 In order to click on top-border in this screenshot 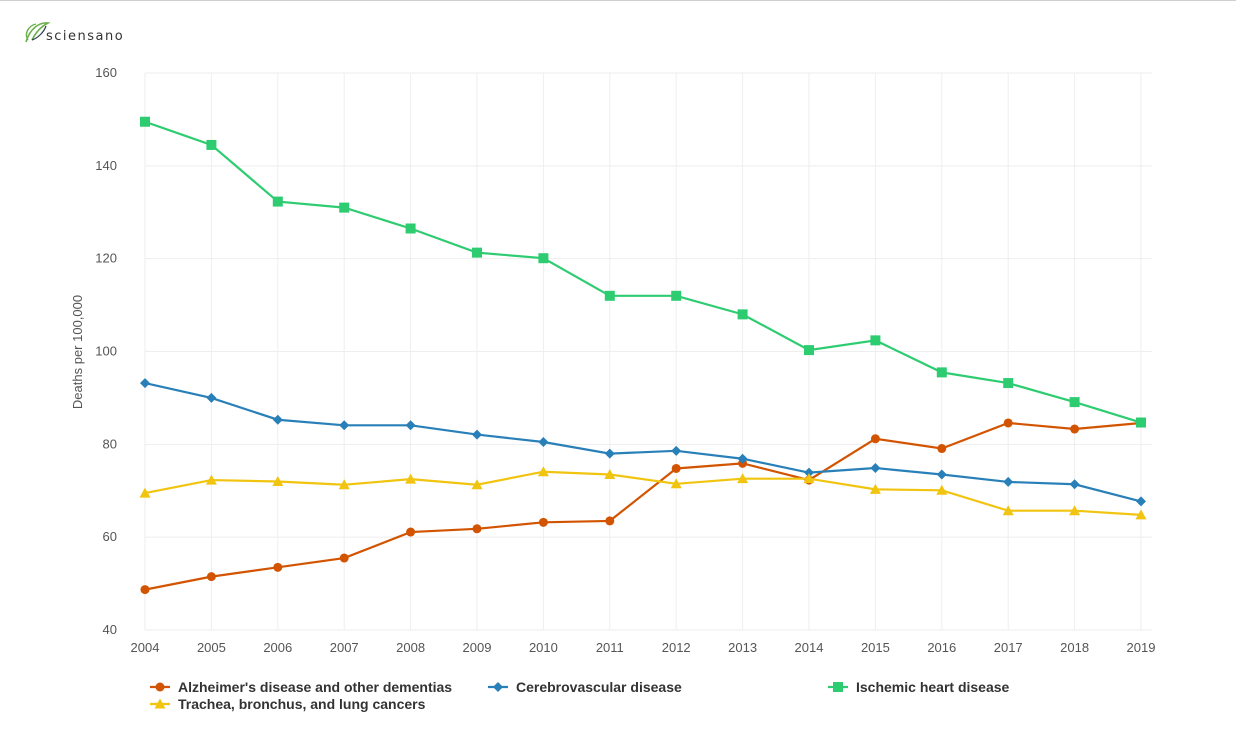, I will do `click(618, 0)`.